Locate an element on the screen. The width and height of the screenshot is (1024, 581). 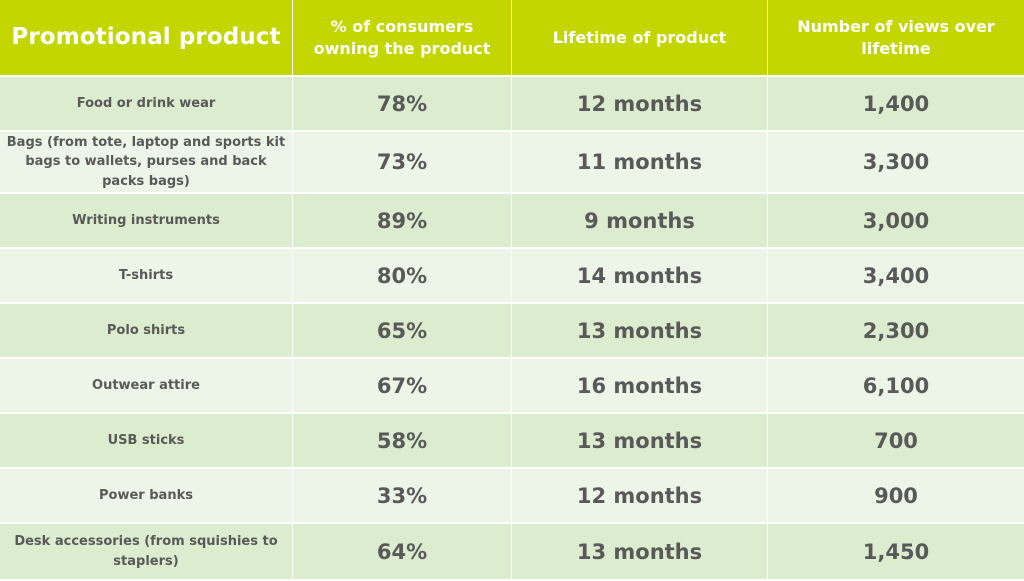
ownership-percent-cell: 58% is located at coordinates (402, 441).